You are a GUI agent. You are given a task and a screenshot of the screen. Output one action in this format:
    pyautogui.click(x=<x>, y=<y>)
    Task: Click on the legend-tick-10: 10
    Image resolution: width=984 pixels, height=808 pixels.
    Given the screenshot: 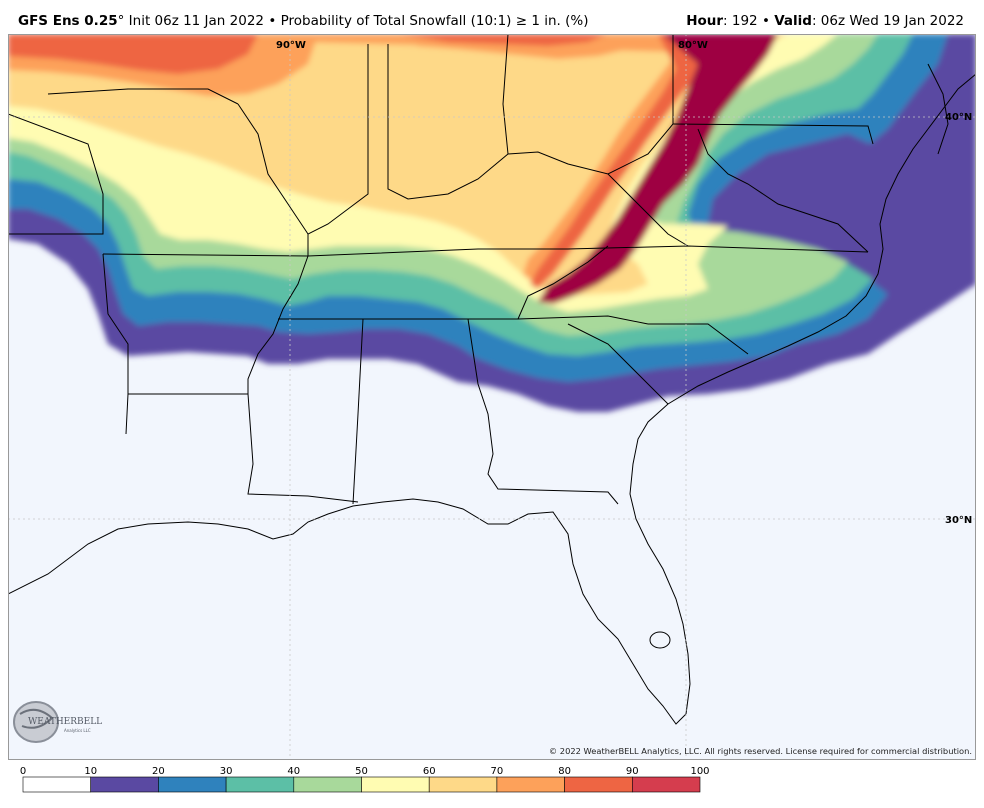 What is the action you would take?
    pyautogui.click(x=90, y=771)
    